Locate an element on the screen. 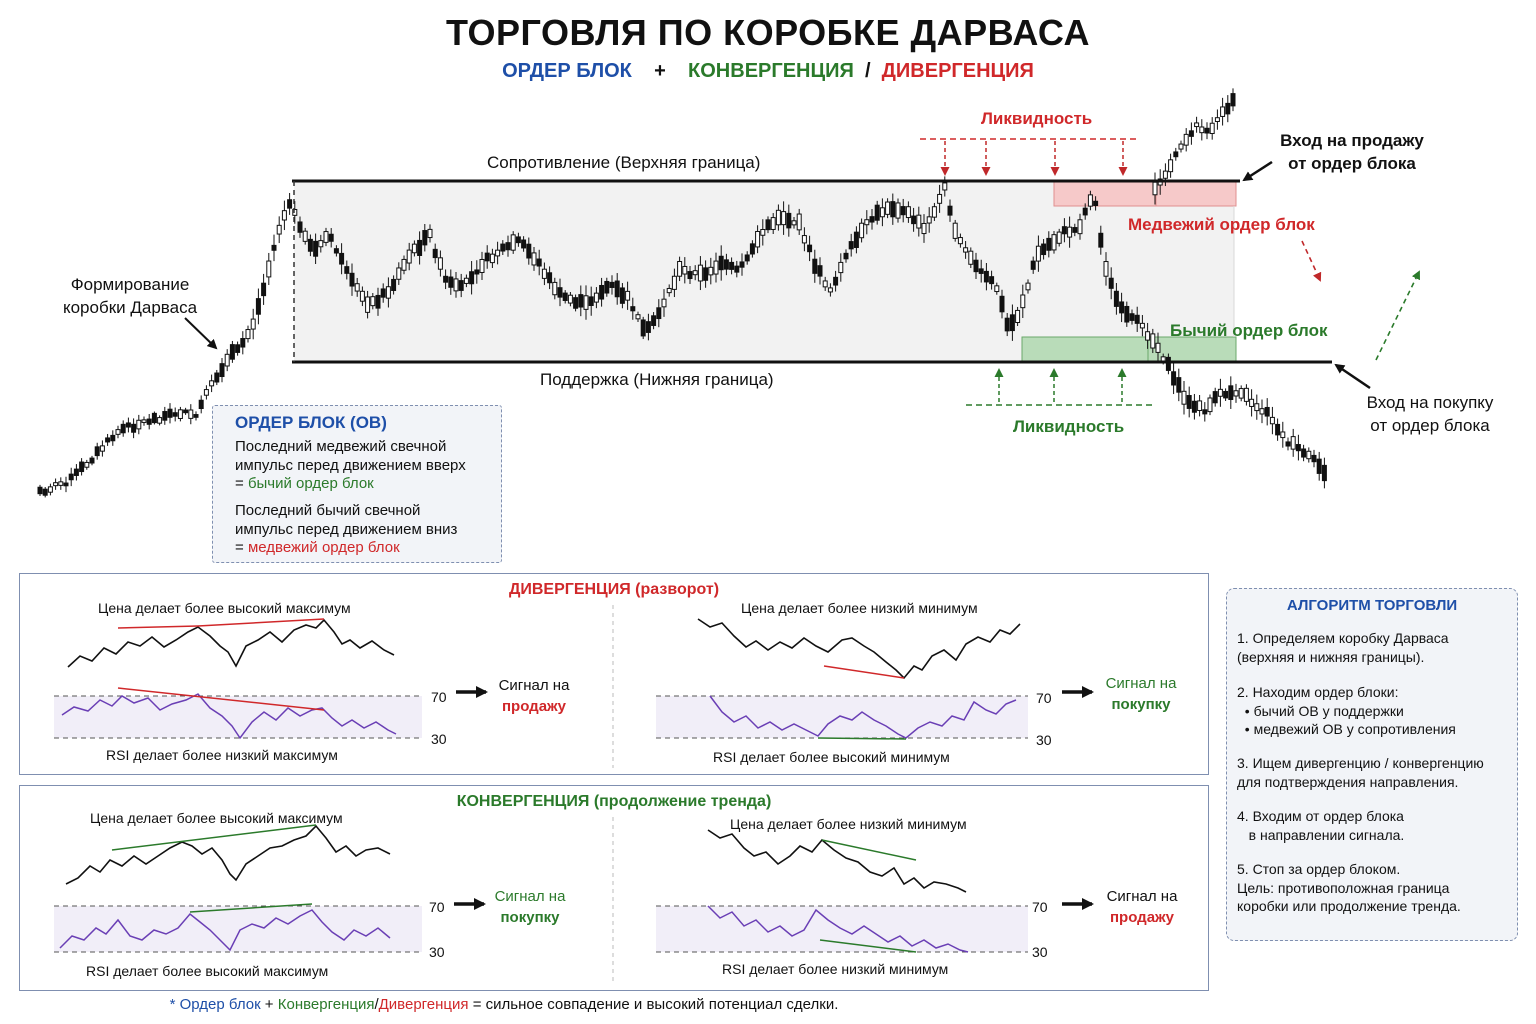  footer-divergence: Дивергенция is located at coordinates (423, 1004).